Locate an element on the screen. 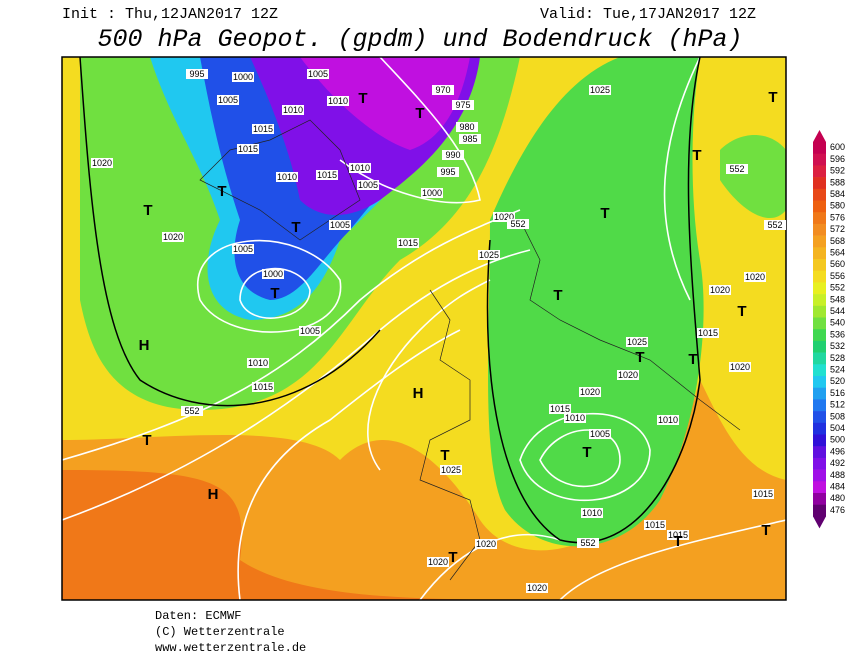  isobar-label: 985 is located at coordinates (469, 139).